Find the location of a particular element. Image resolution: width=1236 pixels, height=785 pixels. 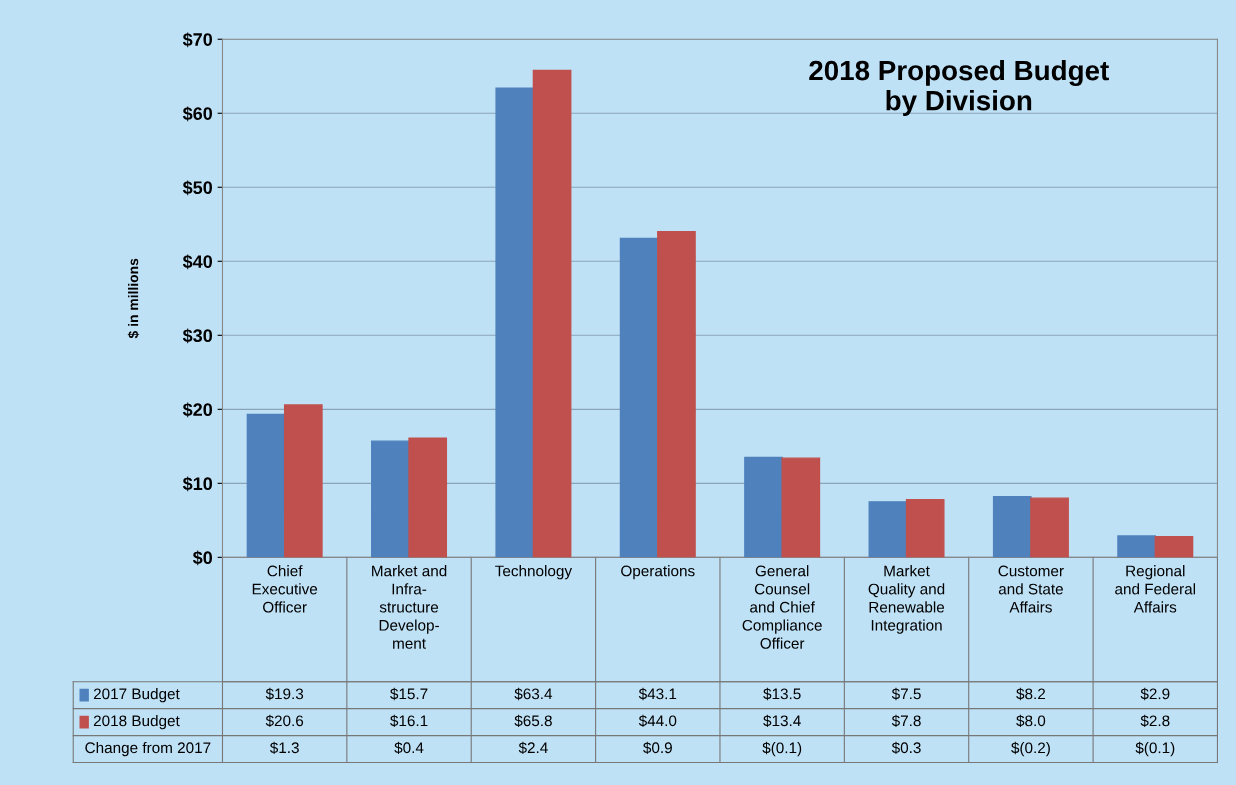

data-label: $43.1 is located at coordinates (657, 694).